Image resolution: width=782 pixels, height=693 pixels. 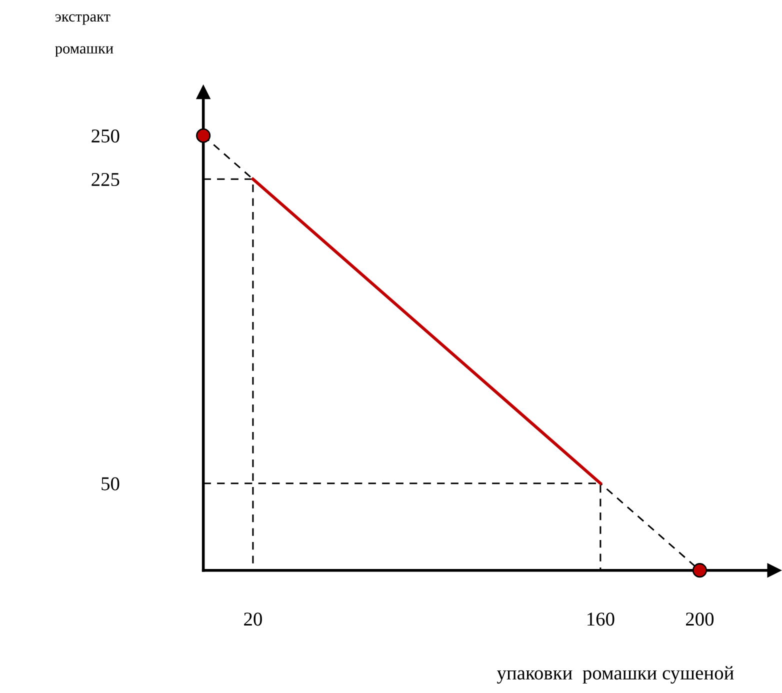 I want to click on text: экстракт ромашки, so click(x=84, y=35).